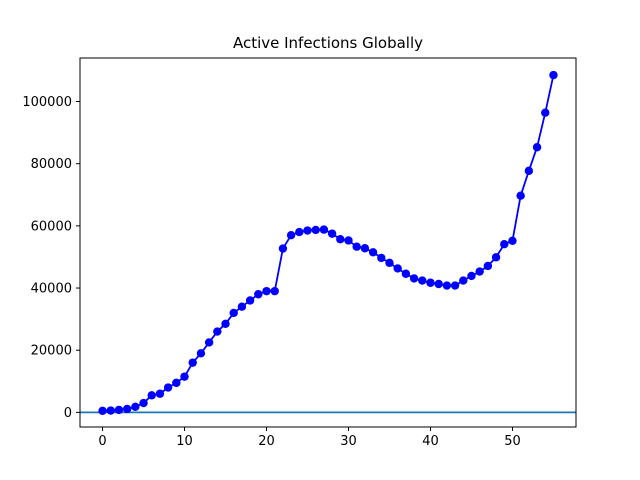 The image size is (640, 480). I want to click on y-tick-label: 40000, so click(51, 289).